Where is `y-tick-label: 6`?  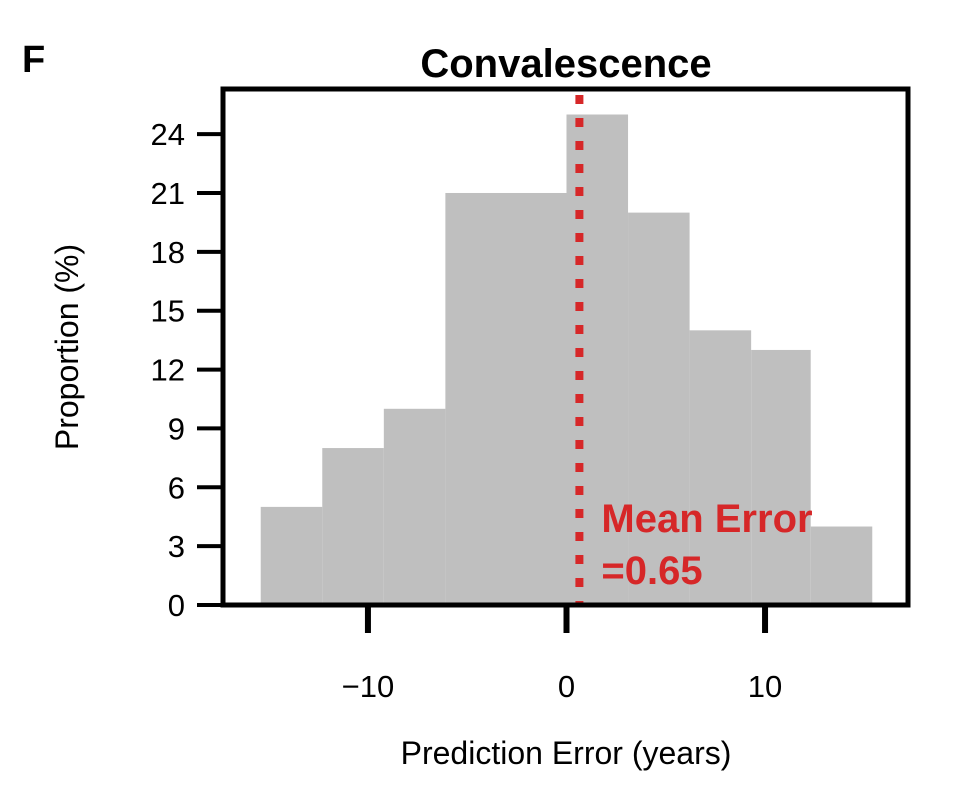
y-tick-label: 6 is located at coordinates (176, 487).